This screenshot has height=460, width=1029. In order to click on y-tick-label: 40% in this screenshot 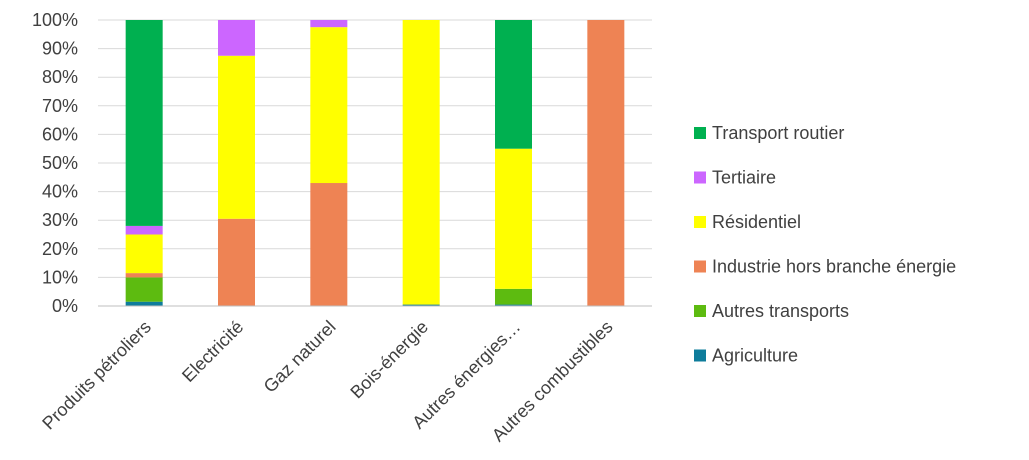, I will do `click(60, 192)`.